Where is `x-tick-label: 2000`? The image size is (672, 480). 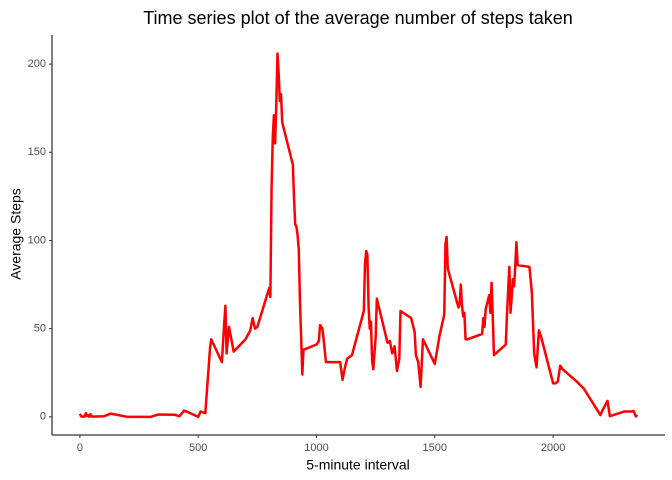 x-tick-label: 2000 is located at coordinates (553, 448).